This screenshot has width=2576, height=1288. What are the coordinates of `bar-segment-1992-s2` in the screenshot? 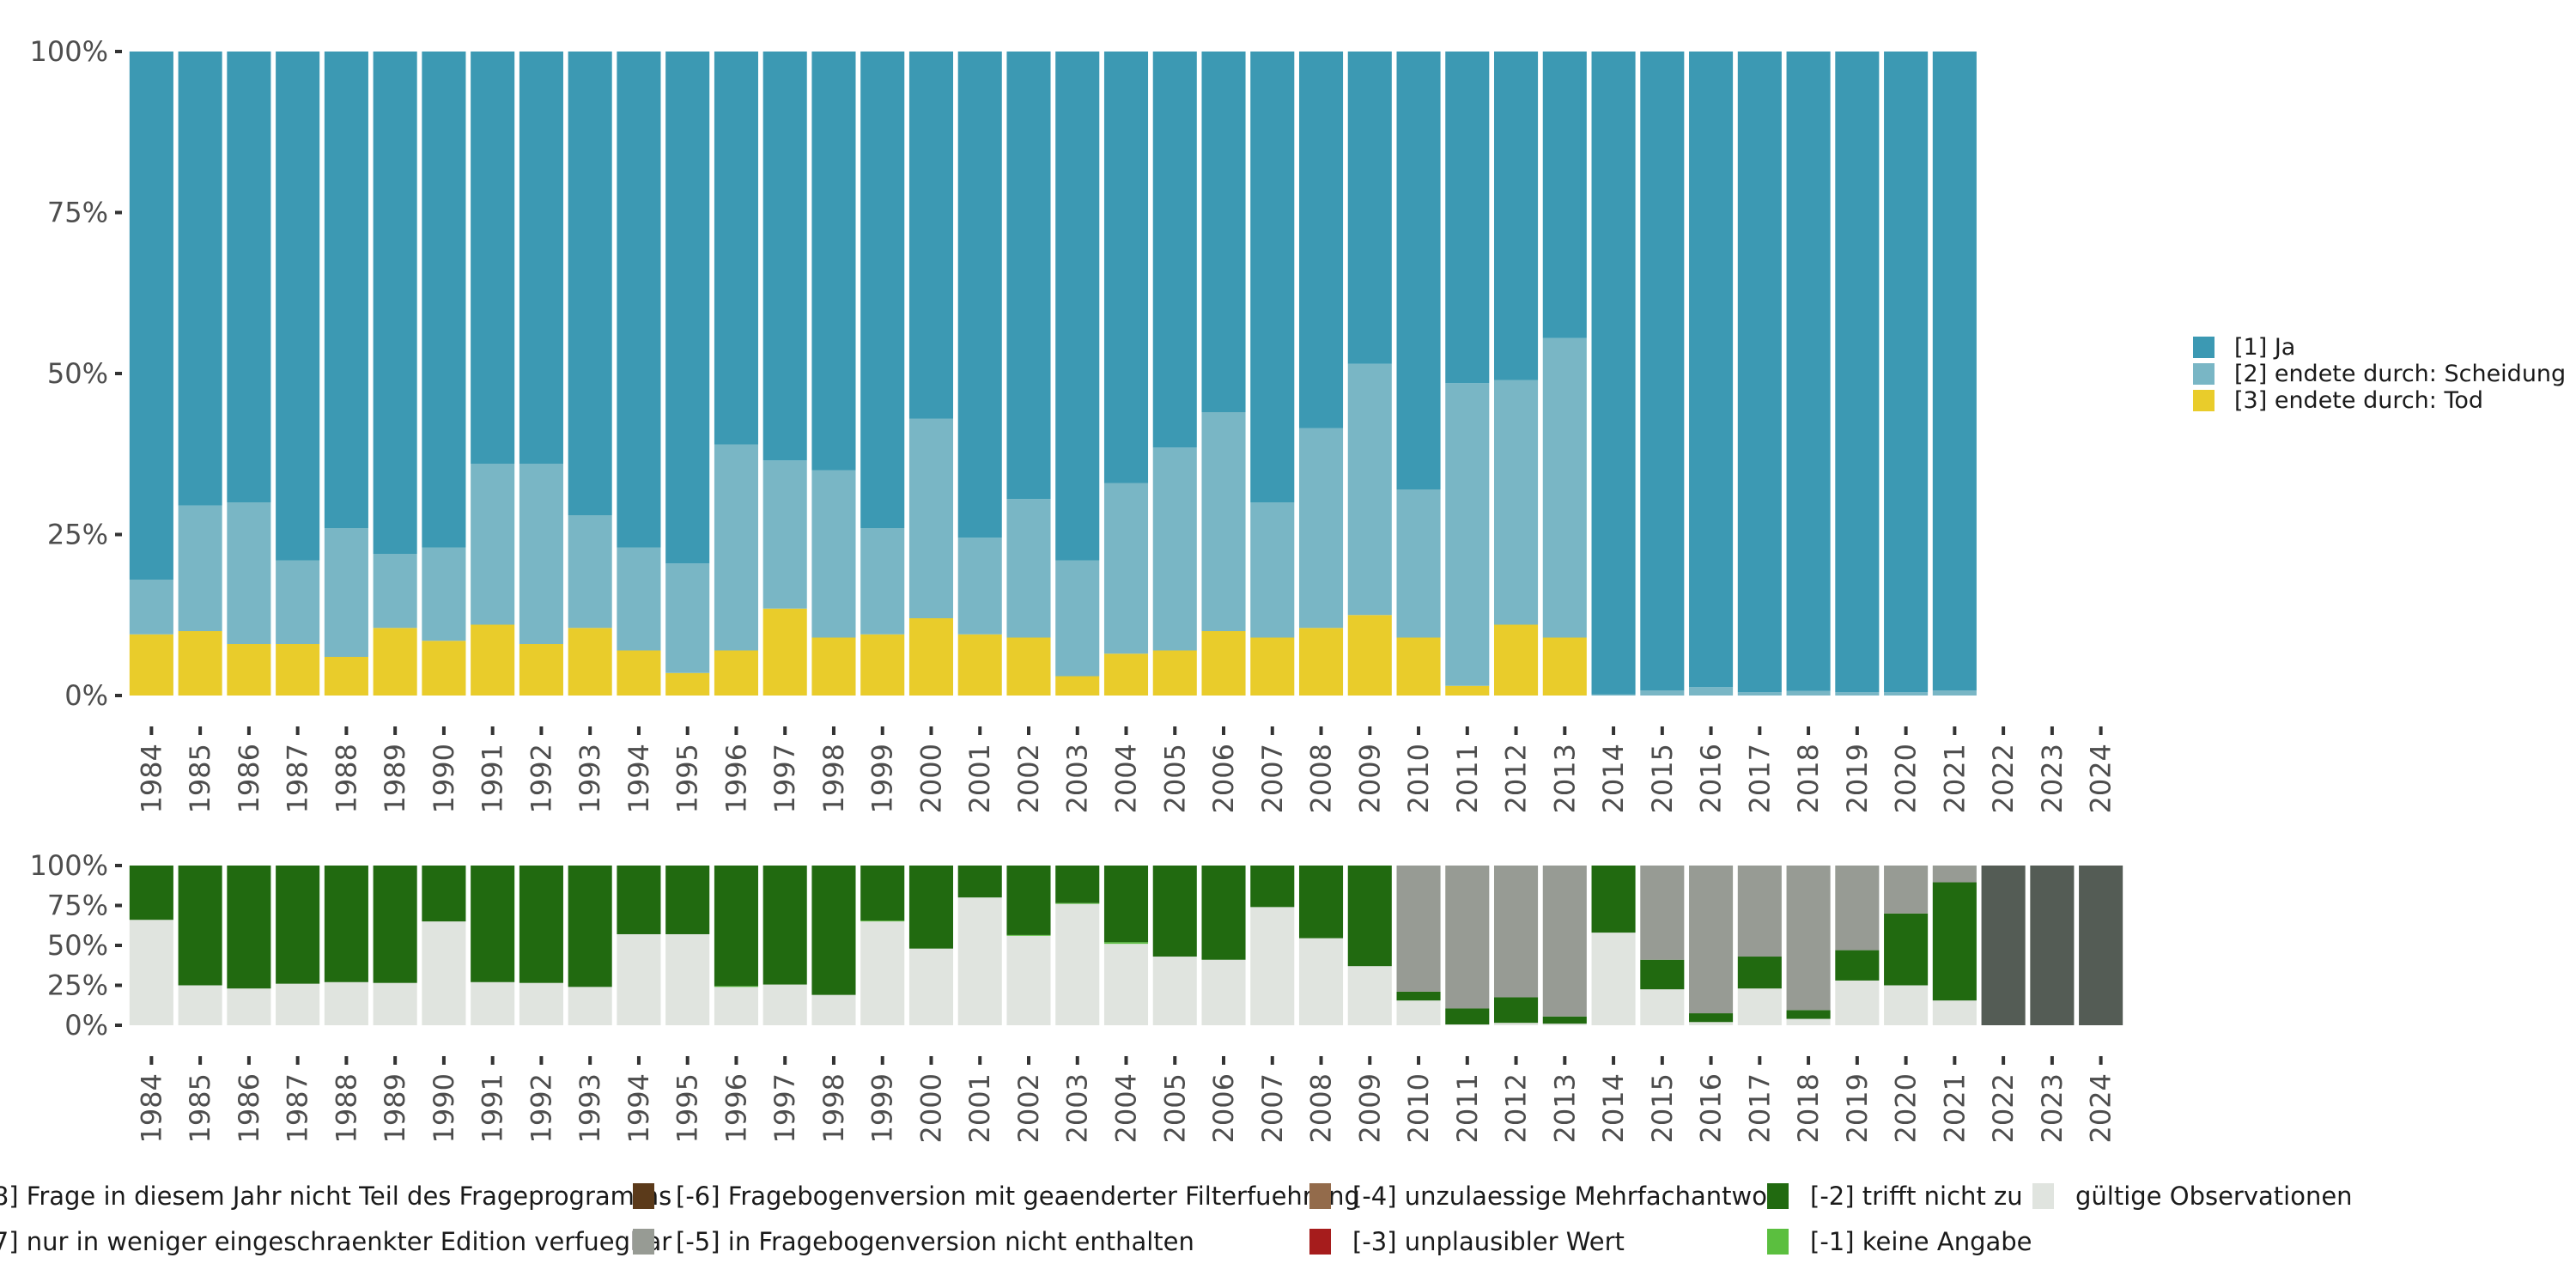 It's located at (541, 258).